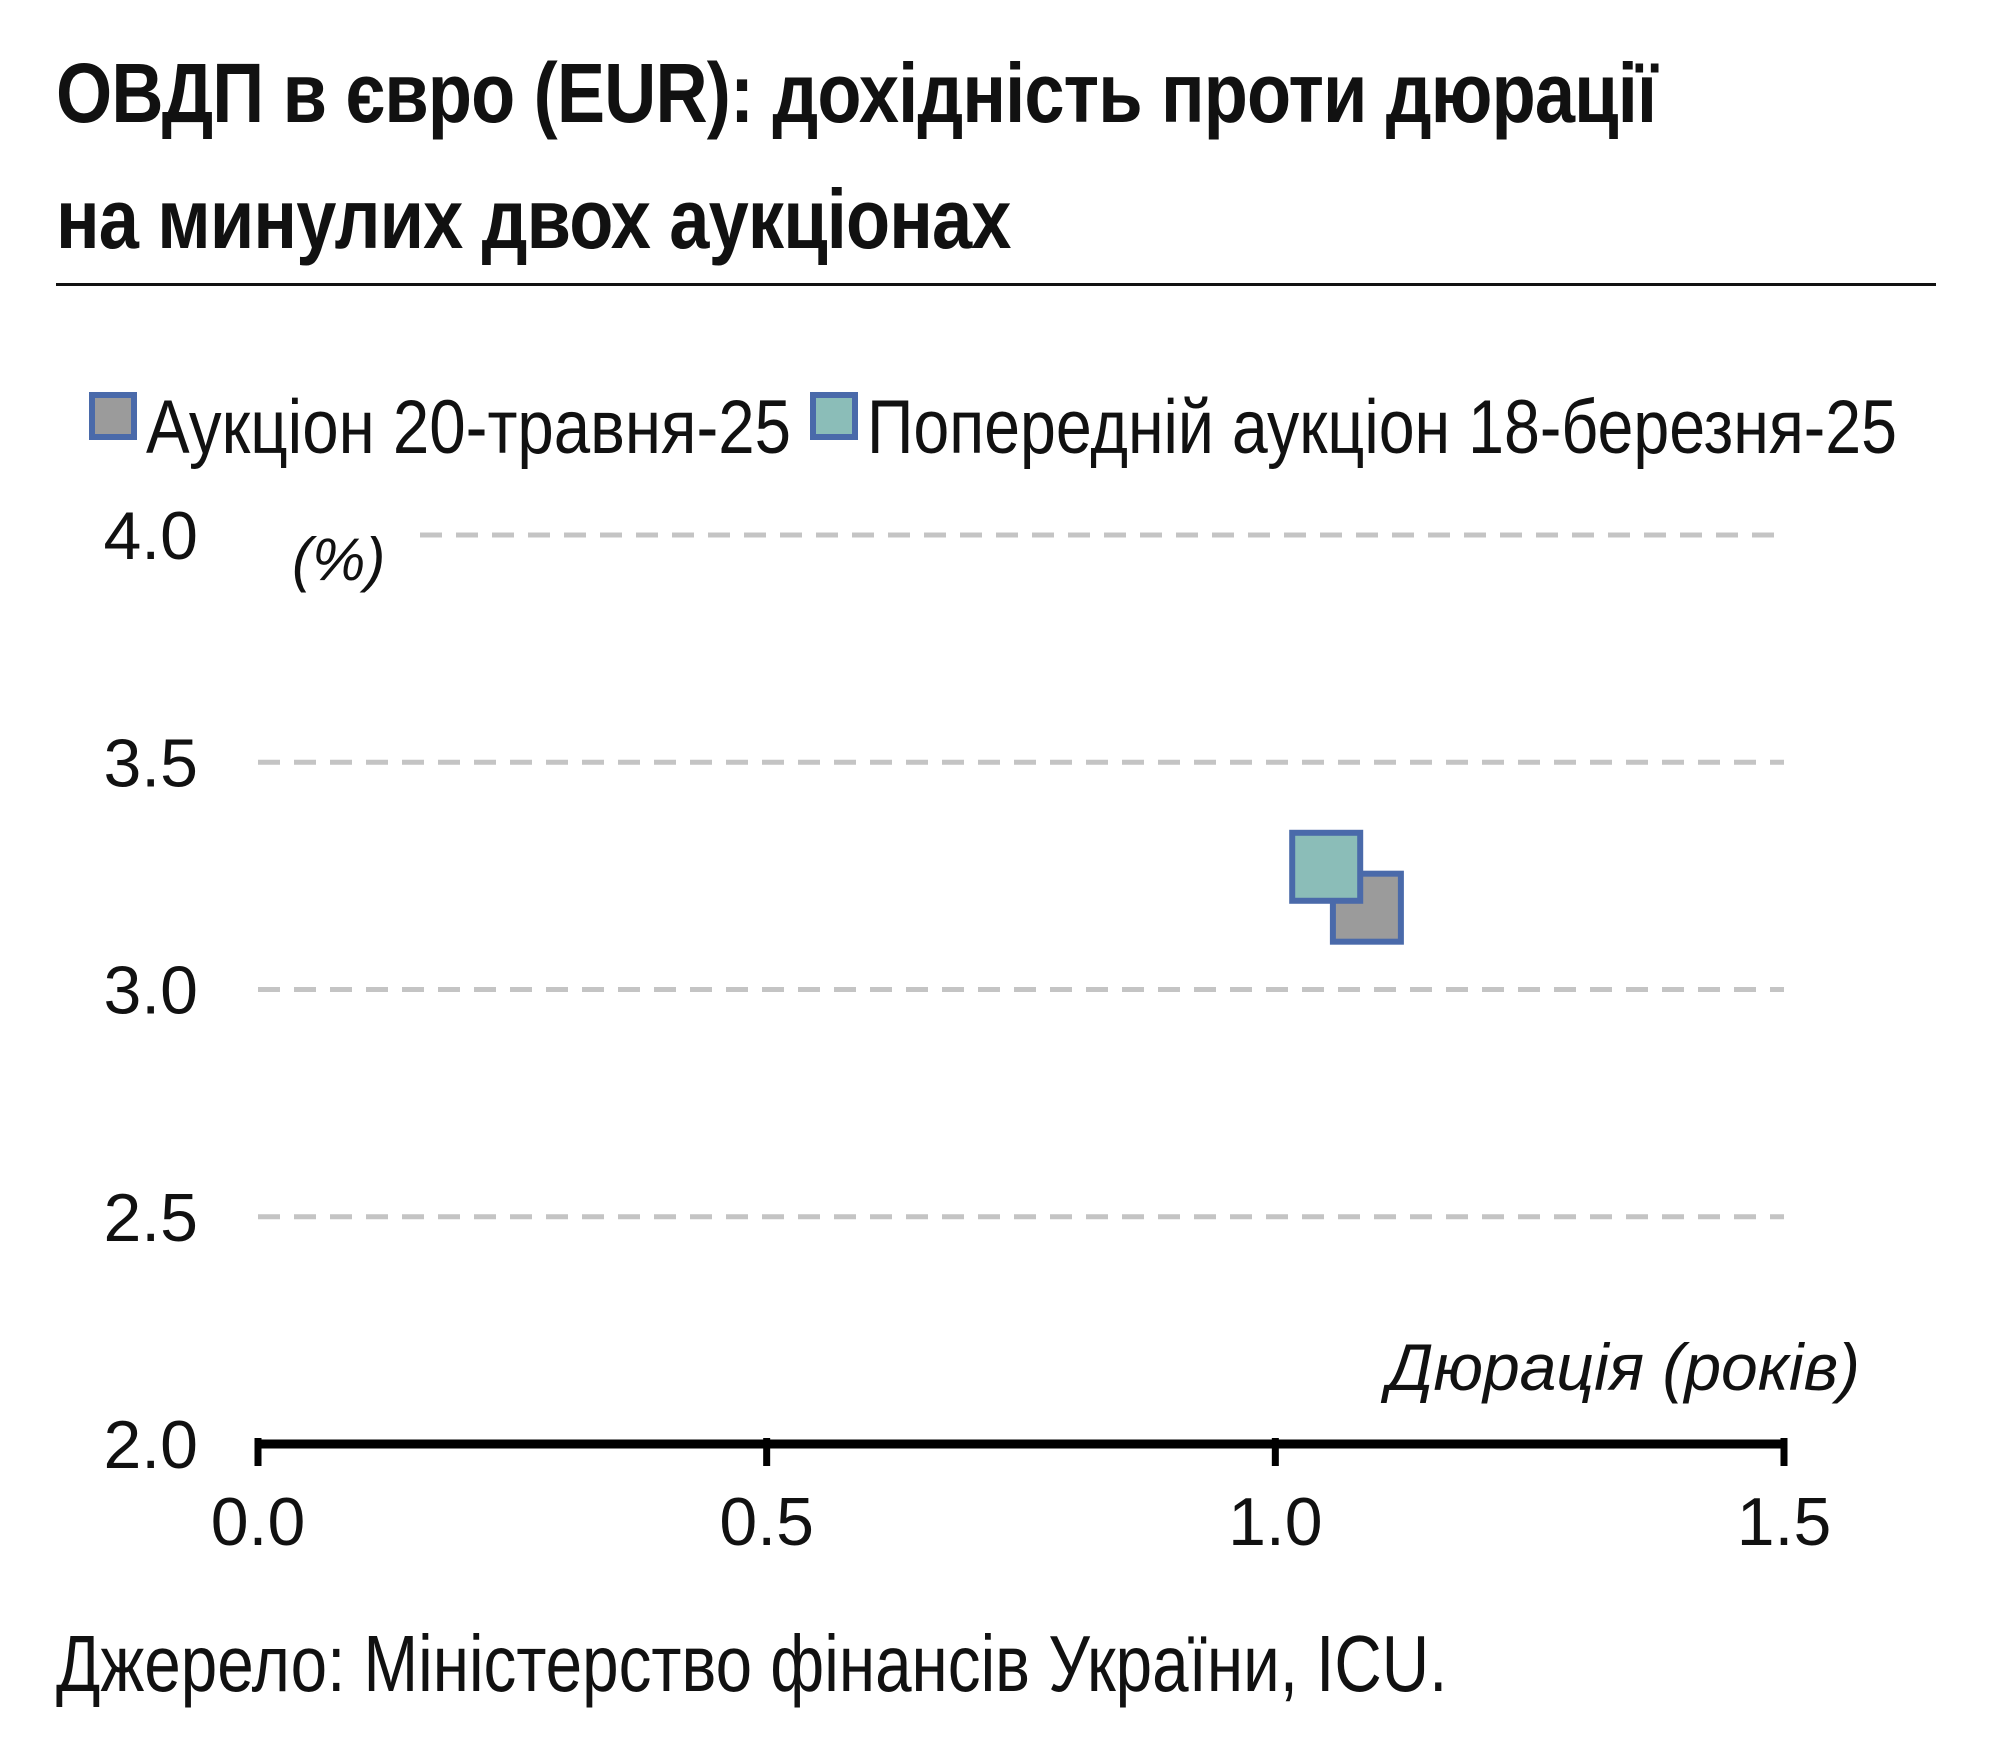  What do you see at coordinates (1620, 1367) in the screenshot?
I see `x-axis-label: Дюрація (років)` at bounding box center [1620, 1367].